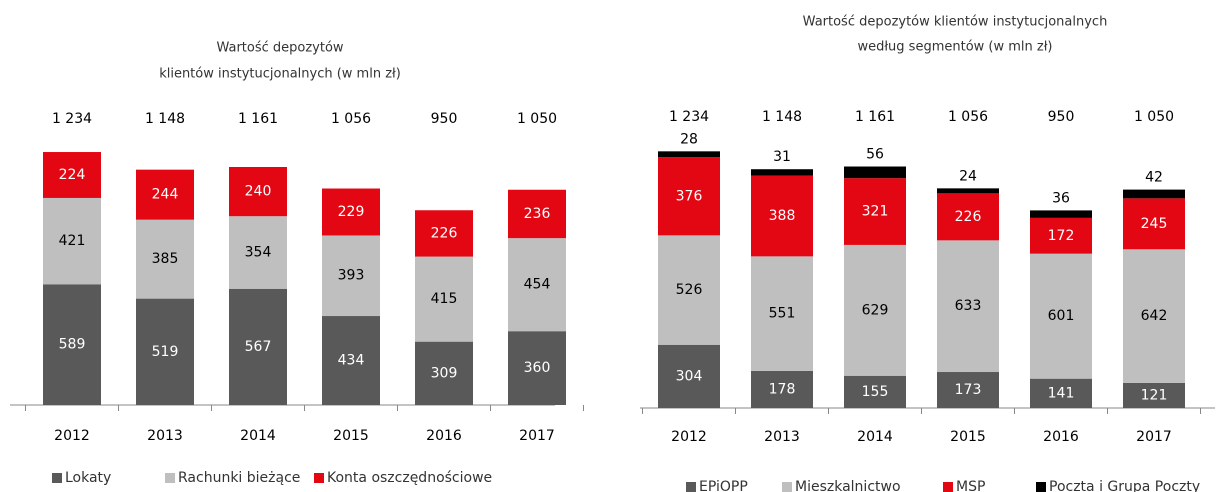 This screenshot has width=1229, height=492. What do you see at coordinates (1061, 198) in the screenshot?
I see `data-label: 36` at bounding box center [1061, 198].